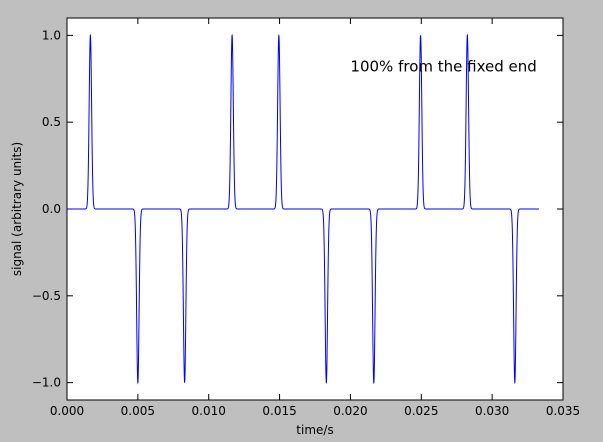 The image size is (603, 442). Describe the element at coordinates (17, 209) in the screenshot. I see `y-axis-label: signal (arbitrary units)` at that location.